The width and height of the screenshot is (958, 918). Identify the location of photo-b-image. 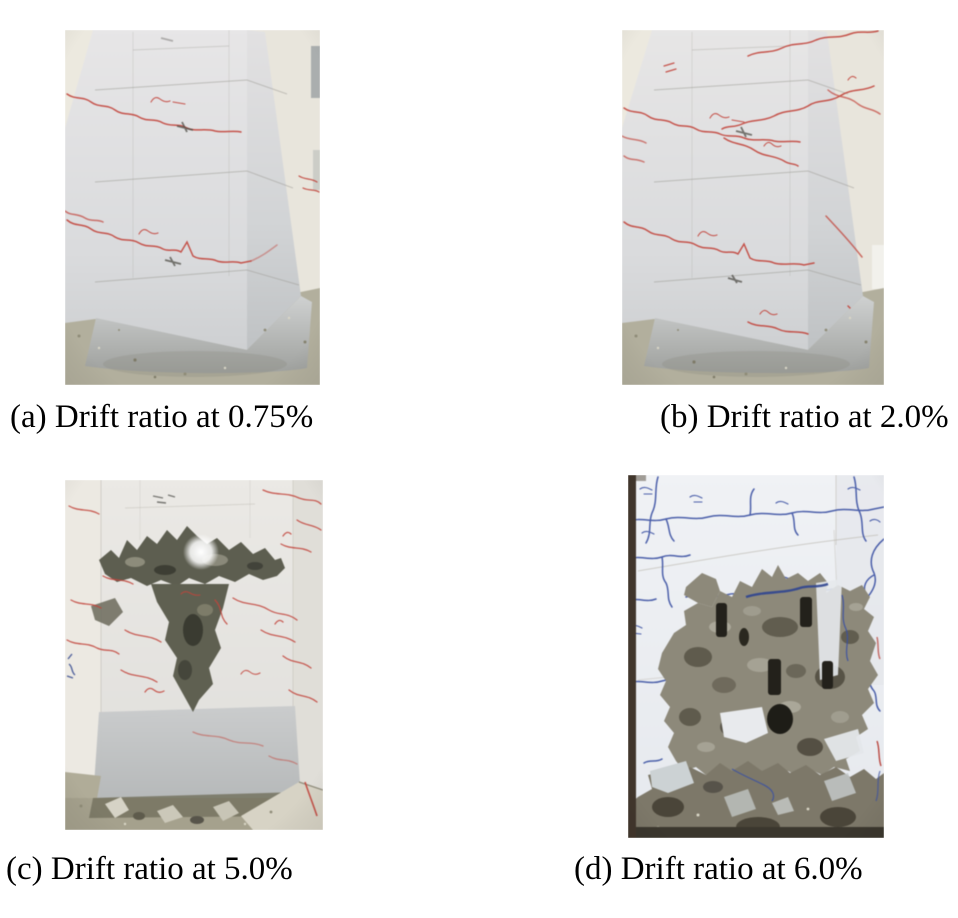
(753, 207).